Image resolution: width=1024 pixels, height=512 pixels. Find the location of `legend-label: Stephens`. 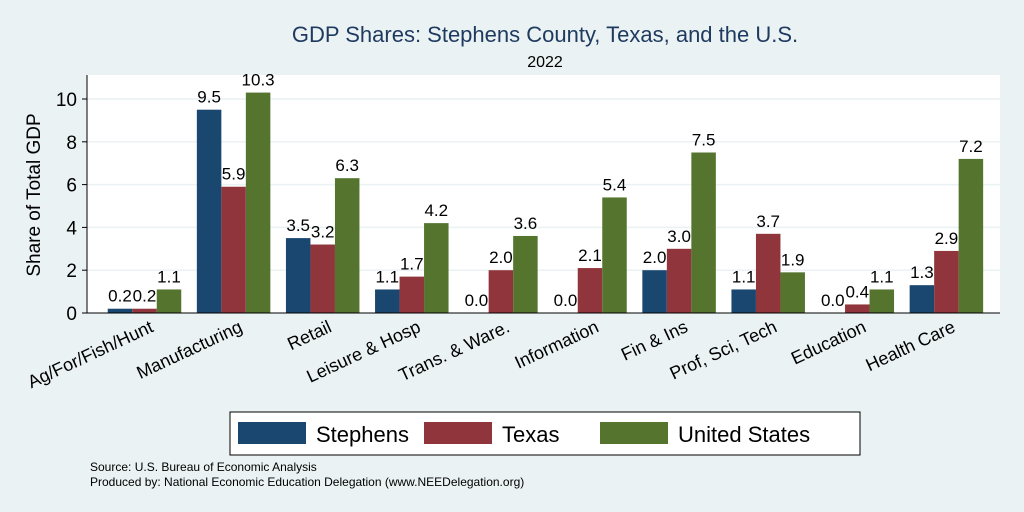

legend-label: Stephens is located at coordinates (362, 434).